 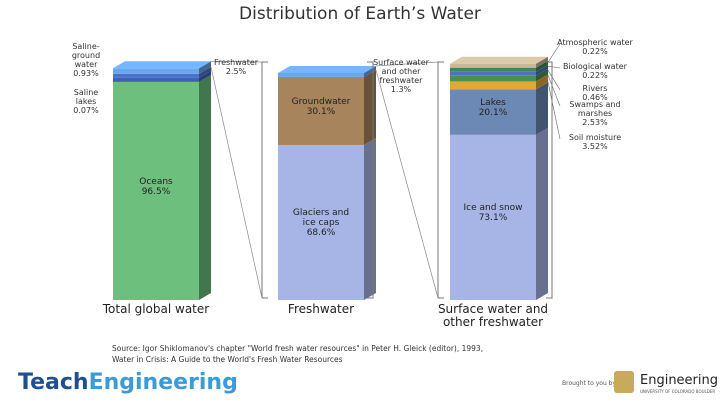 I want to click on logo-left: Teach, so click(x=53, y=382).